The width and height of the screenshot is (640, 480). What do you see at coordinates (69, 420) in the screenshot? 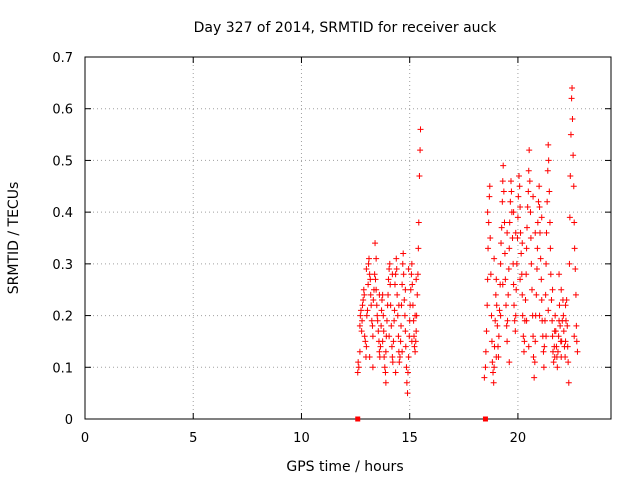
I see `y-tick-label: 0` at bounding box center [69, 420].